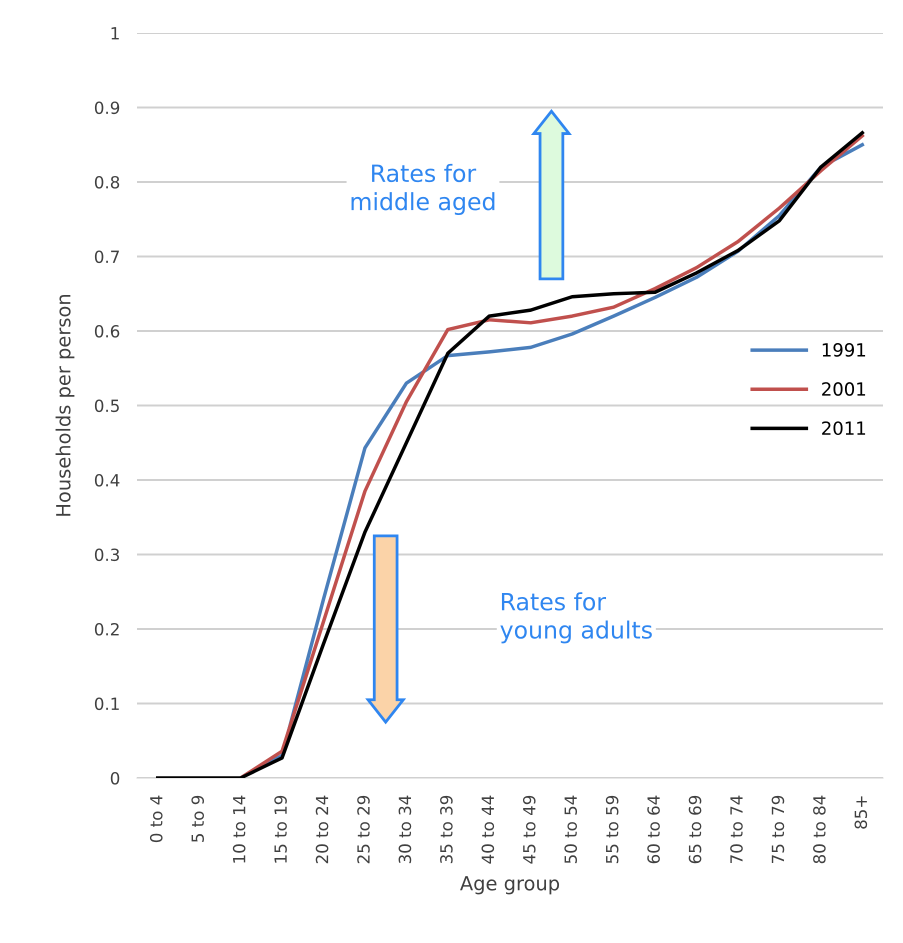  What do you see at coordinates (106, 703) in the screenshot?
I see `y-tick-label: 0.1` at bounding box center [106, 703].